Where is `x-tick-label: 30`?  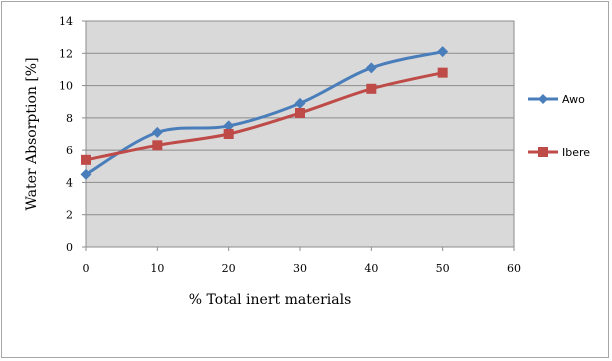
x-tick-label: 30 is located at coordinates (300, 268).